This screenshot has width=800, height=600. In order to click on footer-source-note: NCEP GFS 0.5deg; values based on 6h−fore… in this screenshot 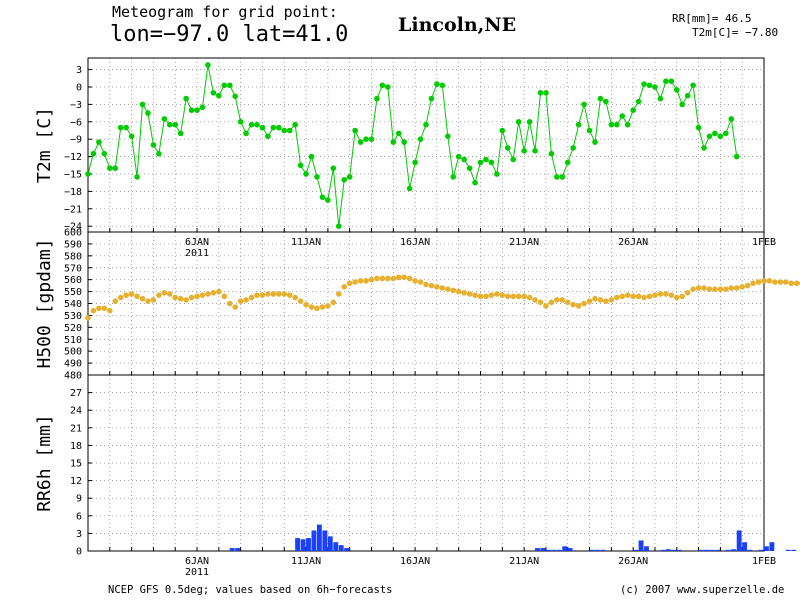, I will do `click(250, 590)`.